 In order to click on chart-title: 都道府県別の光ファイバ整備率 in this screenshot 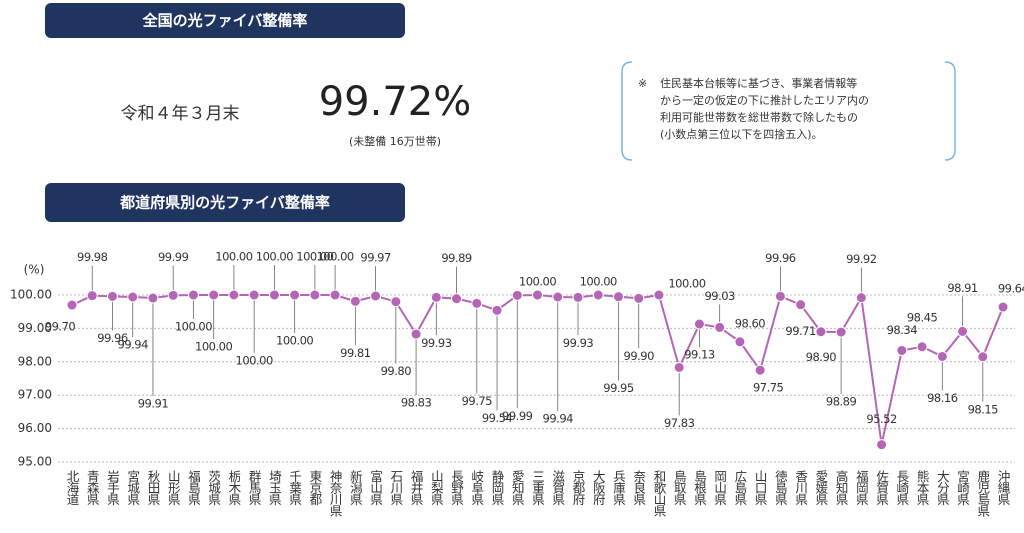, I will do `click(224, 203)`.